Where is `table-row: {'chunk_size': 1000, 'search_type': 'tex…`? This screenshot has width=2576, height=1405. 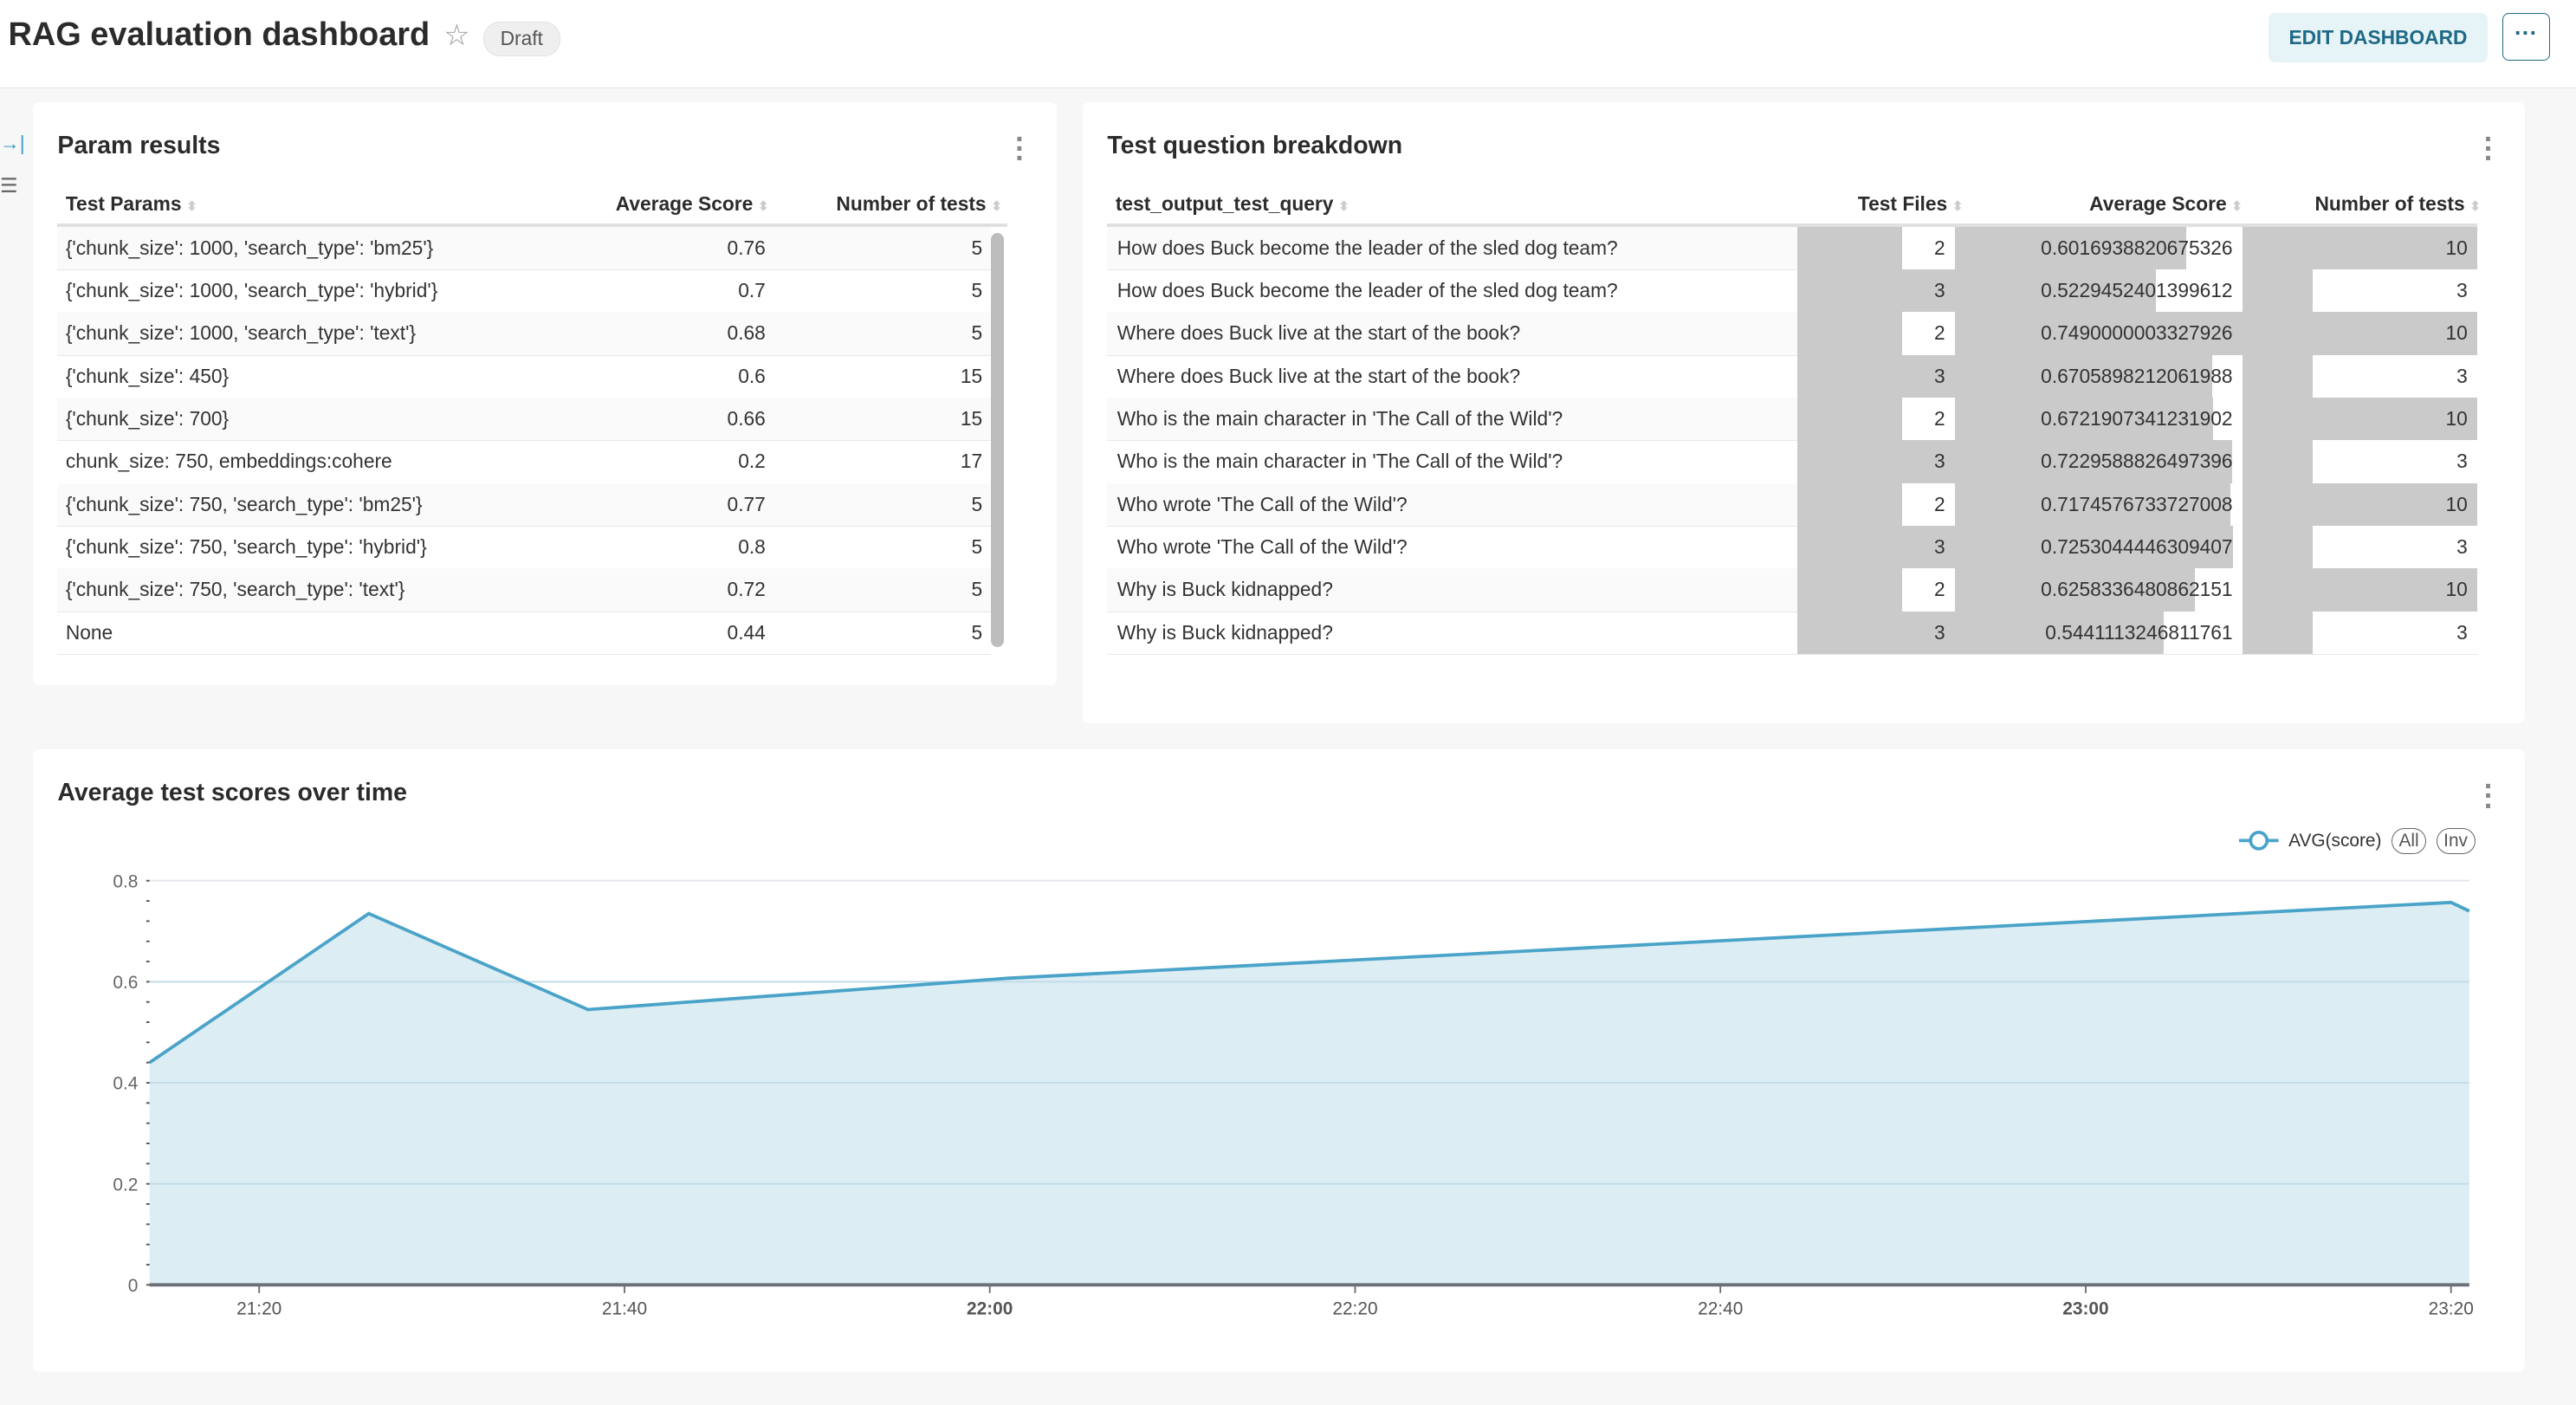 table-row: {'chunk_size': 1000, 'search_type': 'tex… is located at coordinates (524, 334).